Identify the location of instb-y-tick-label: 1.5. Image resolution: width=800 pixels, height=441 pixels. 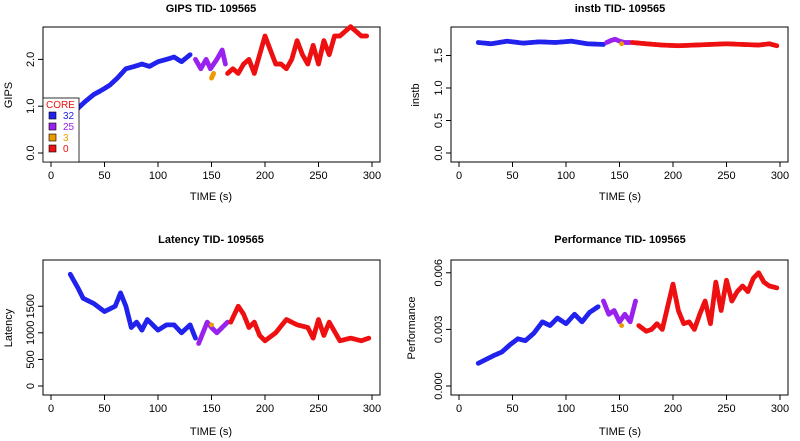
(439, 55).